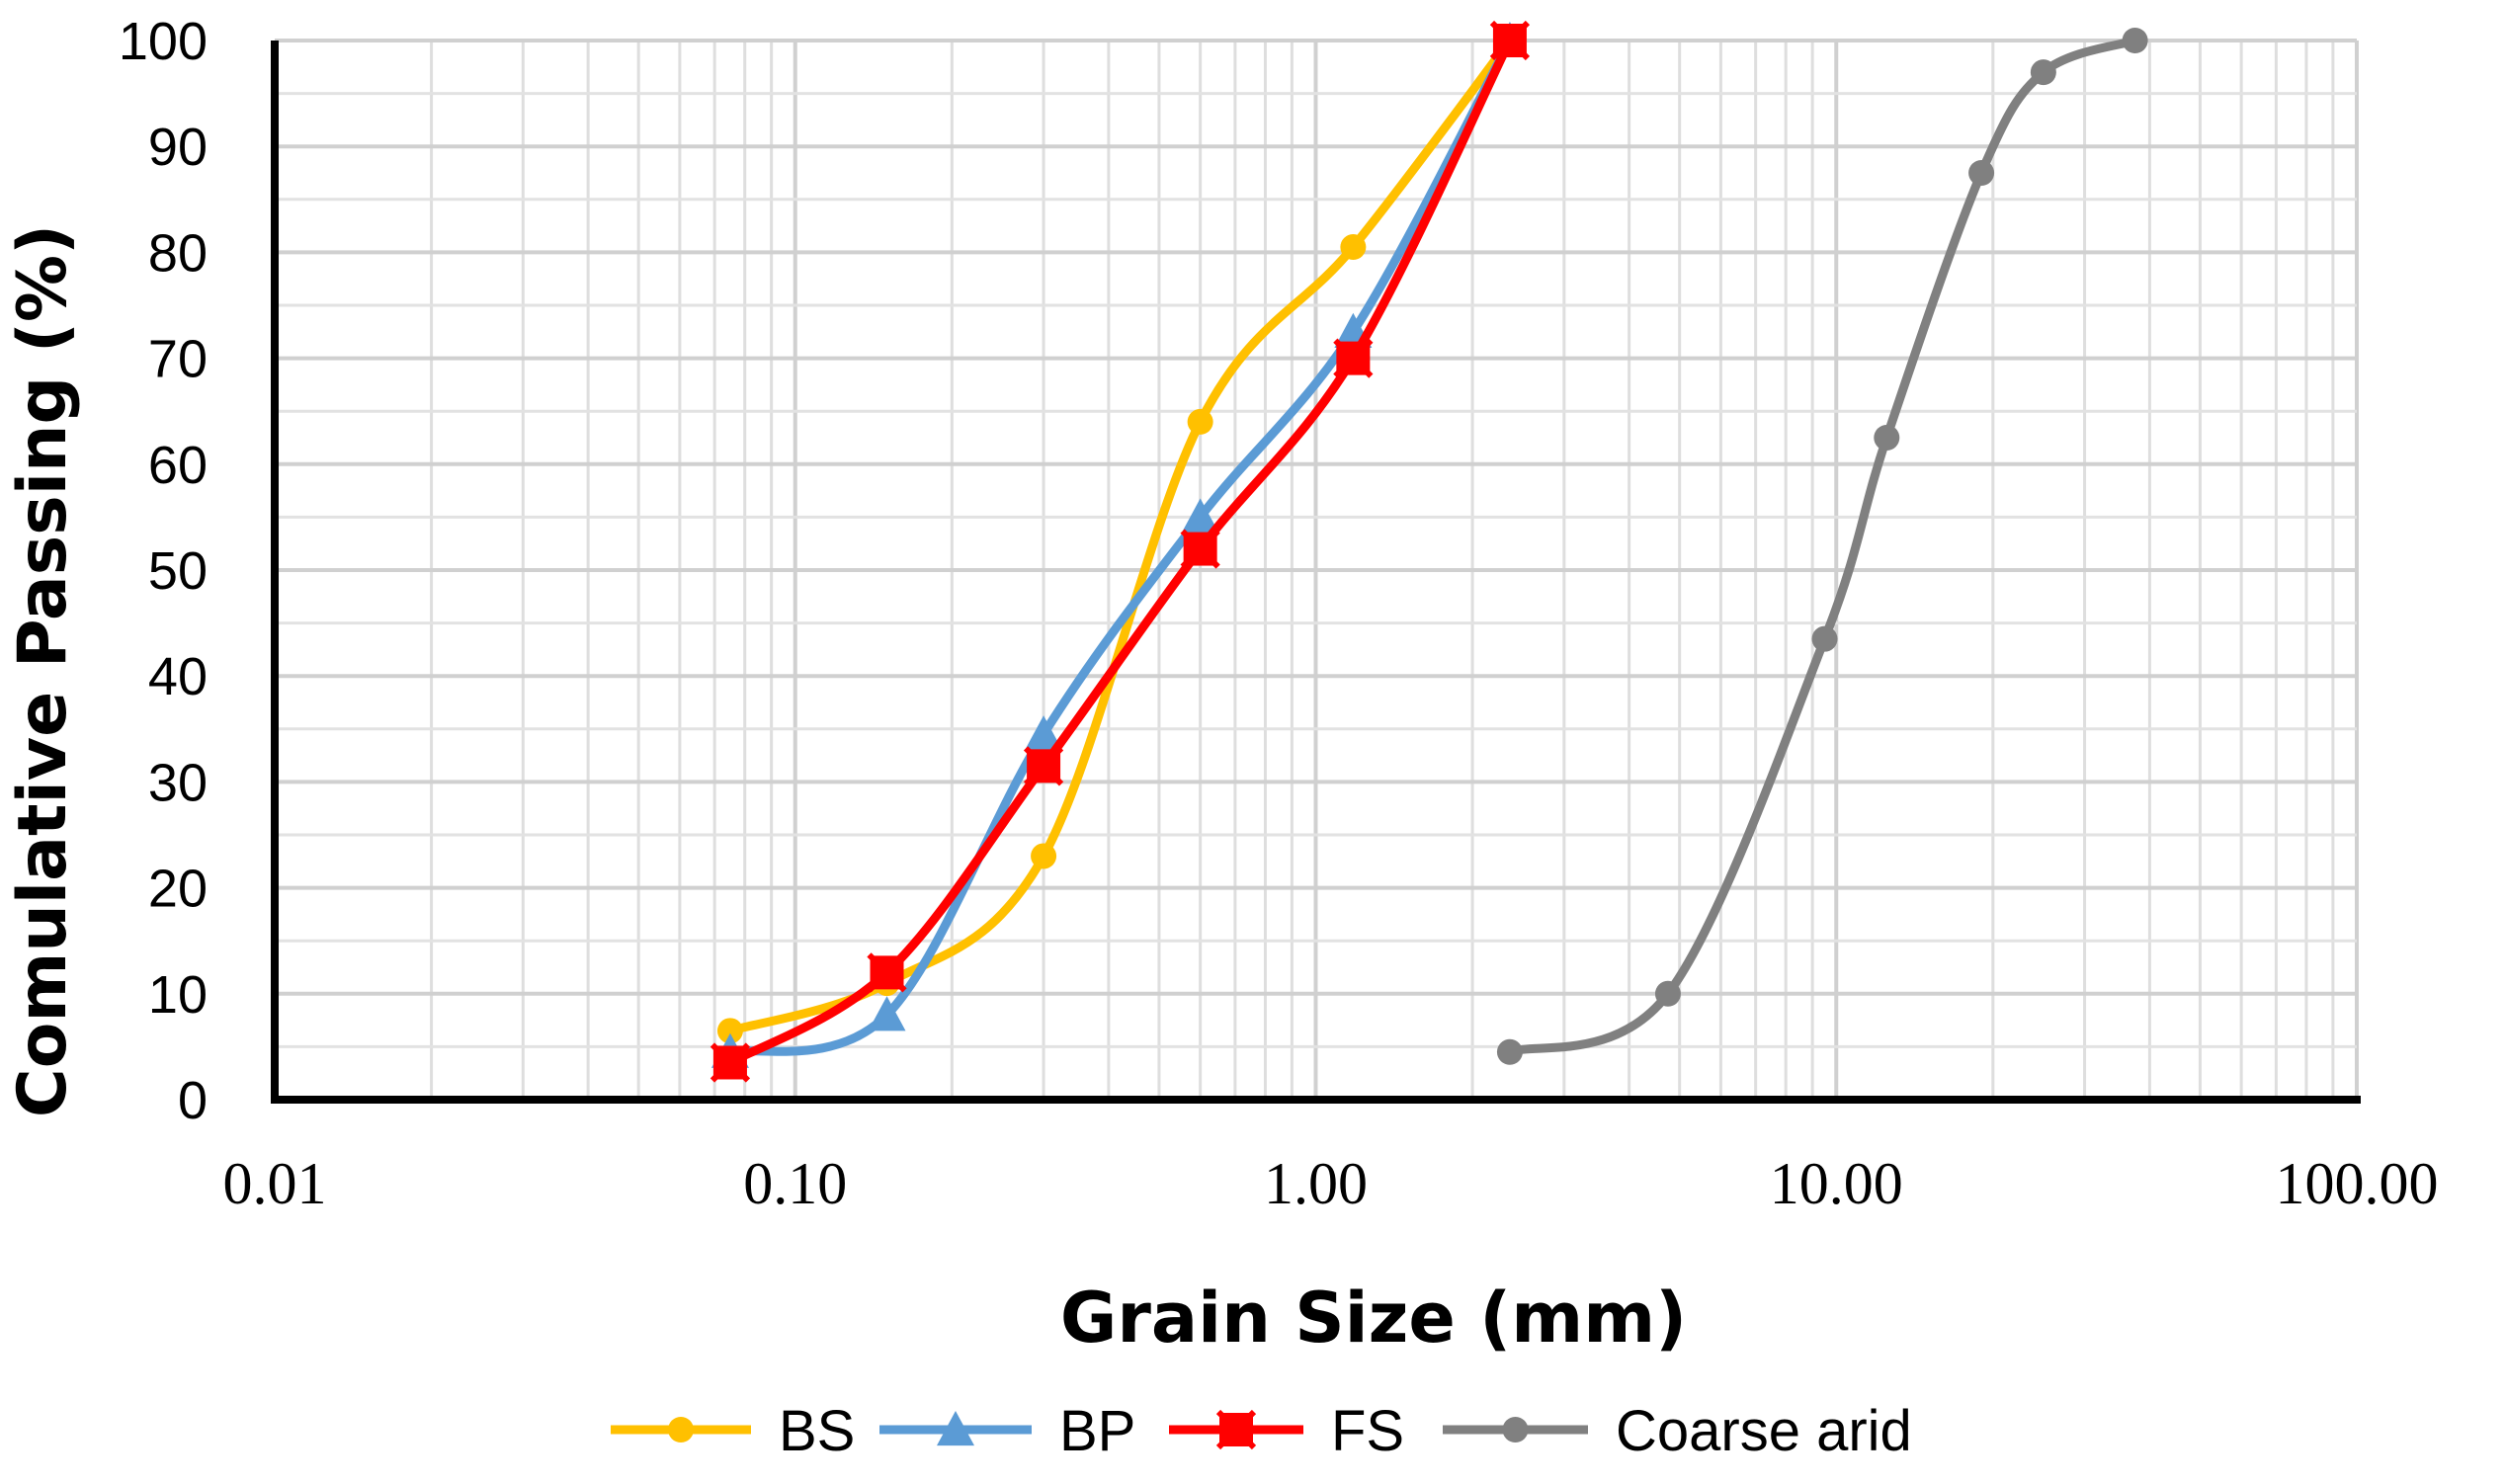 The image size is (2505, 1484). What do you see at coordinates (178, 253) in the screenshot?
I see `y-tick-label: 80` at bounding box center [178, 253].